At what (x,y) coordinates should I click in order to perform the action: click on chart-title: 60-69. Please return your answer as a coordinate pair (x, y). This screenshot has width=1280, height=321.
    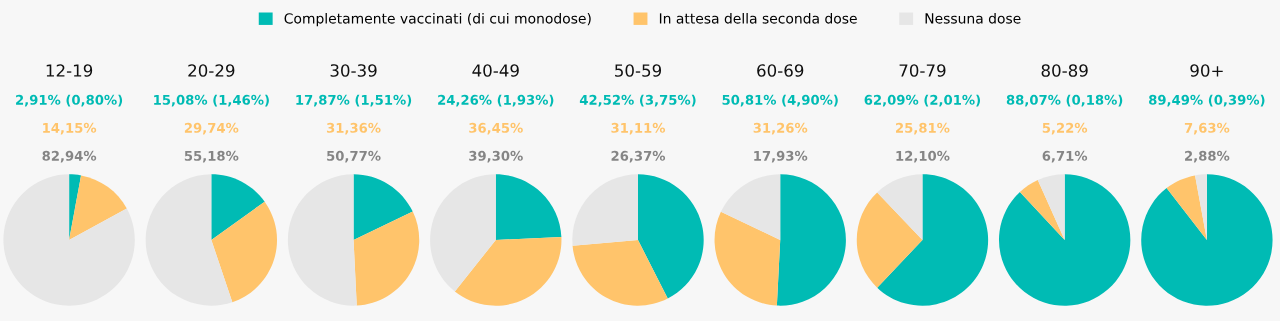
    Looking at the image, I should click on (780, 70).